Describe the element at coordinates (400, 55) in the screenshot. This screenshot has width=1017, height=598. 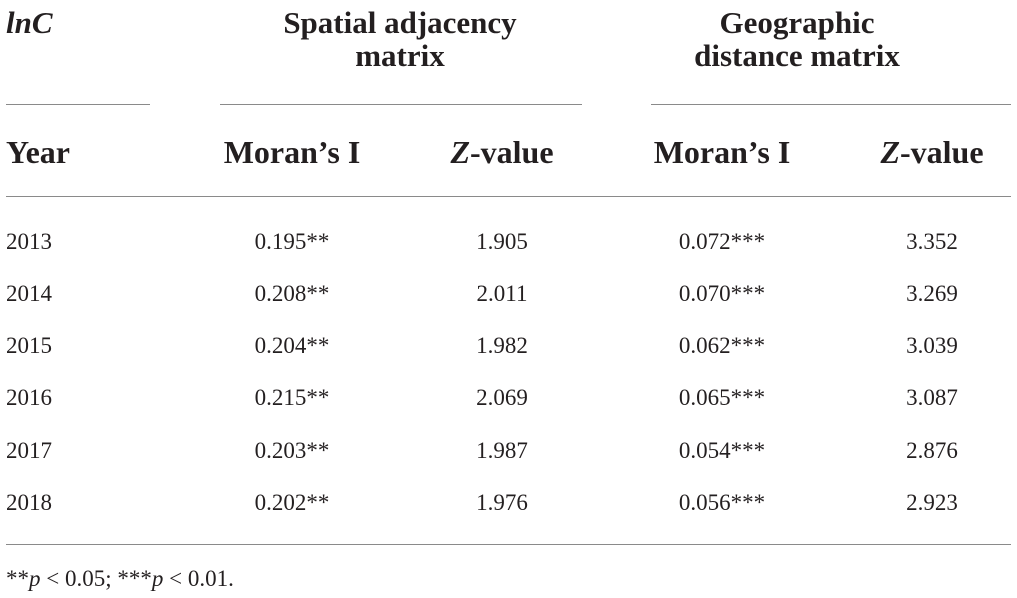
I see `group-header-line: matrix` at that location.